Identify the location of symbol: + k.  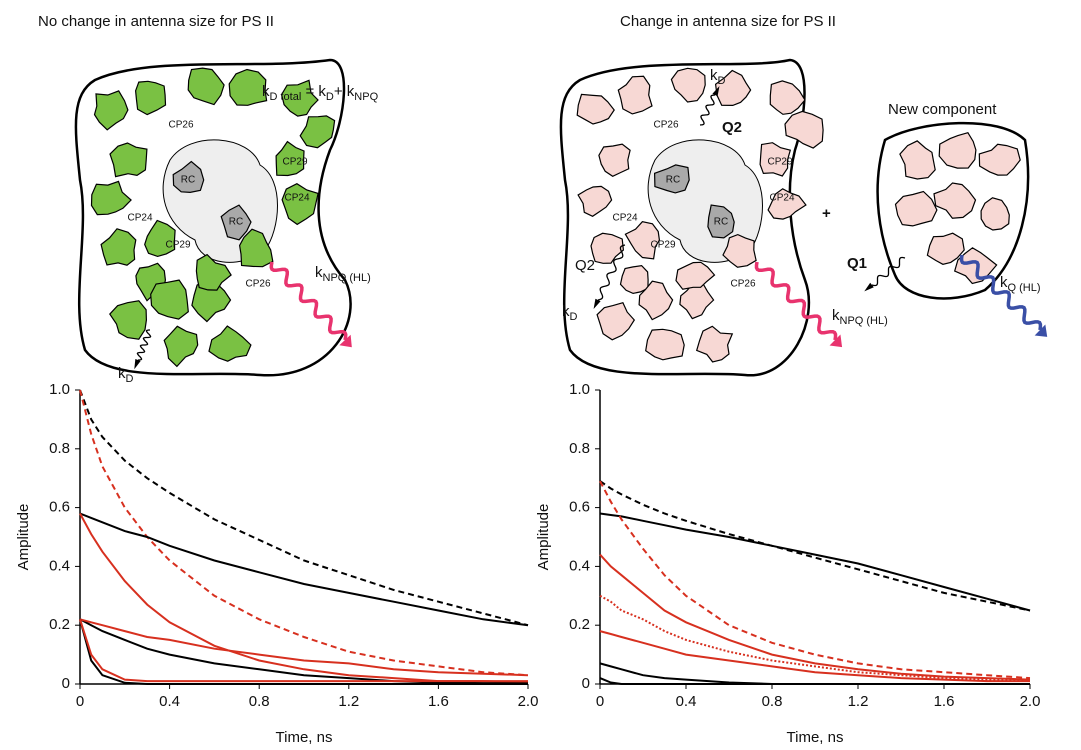
(344, 91).